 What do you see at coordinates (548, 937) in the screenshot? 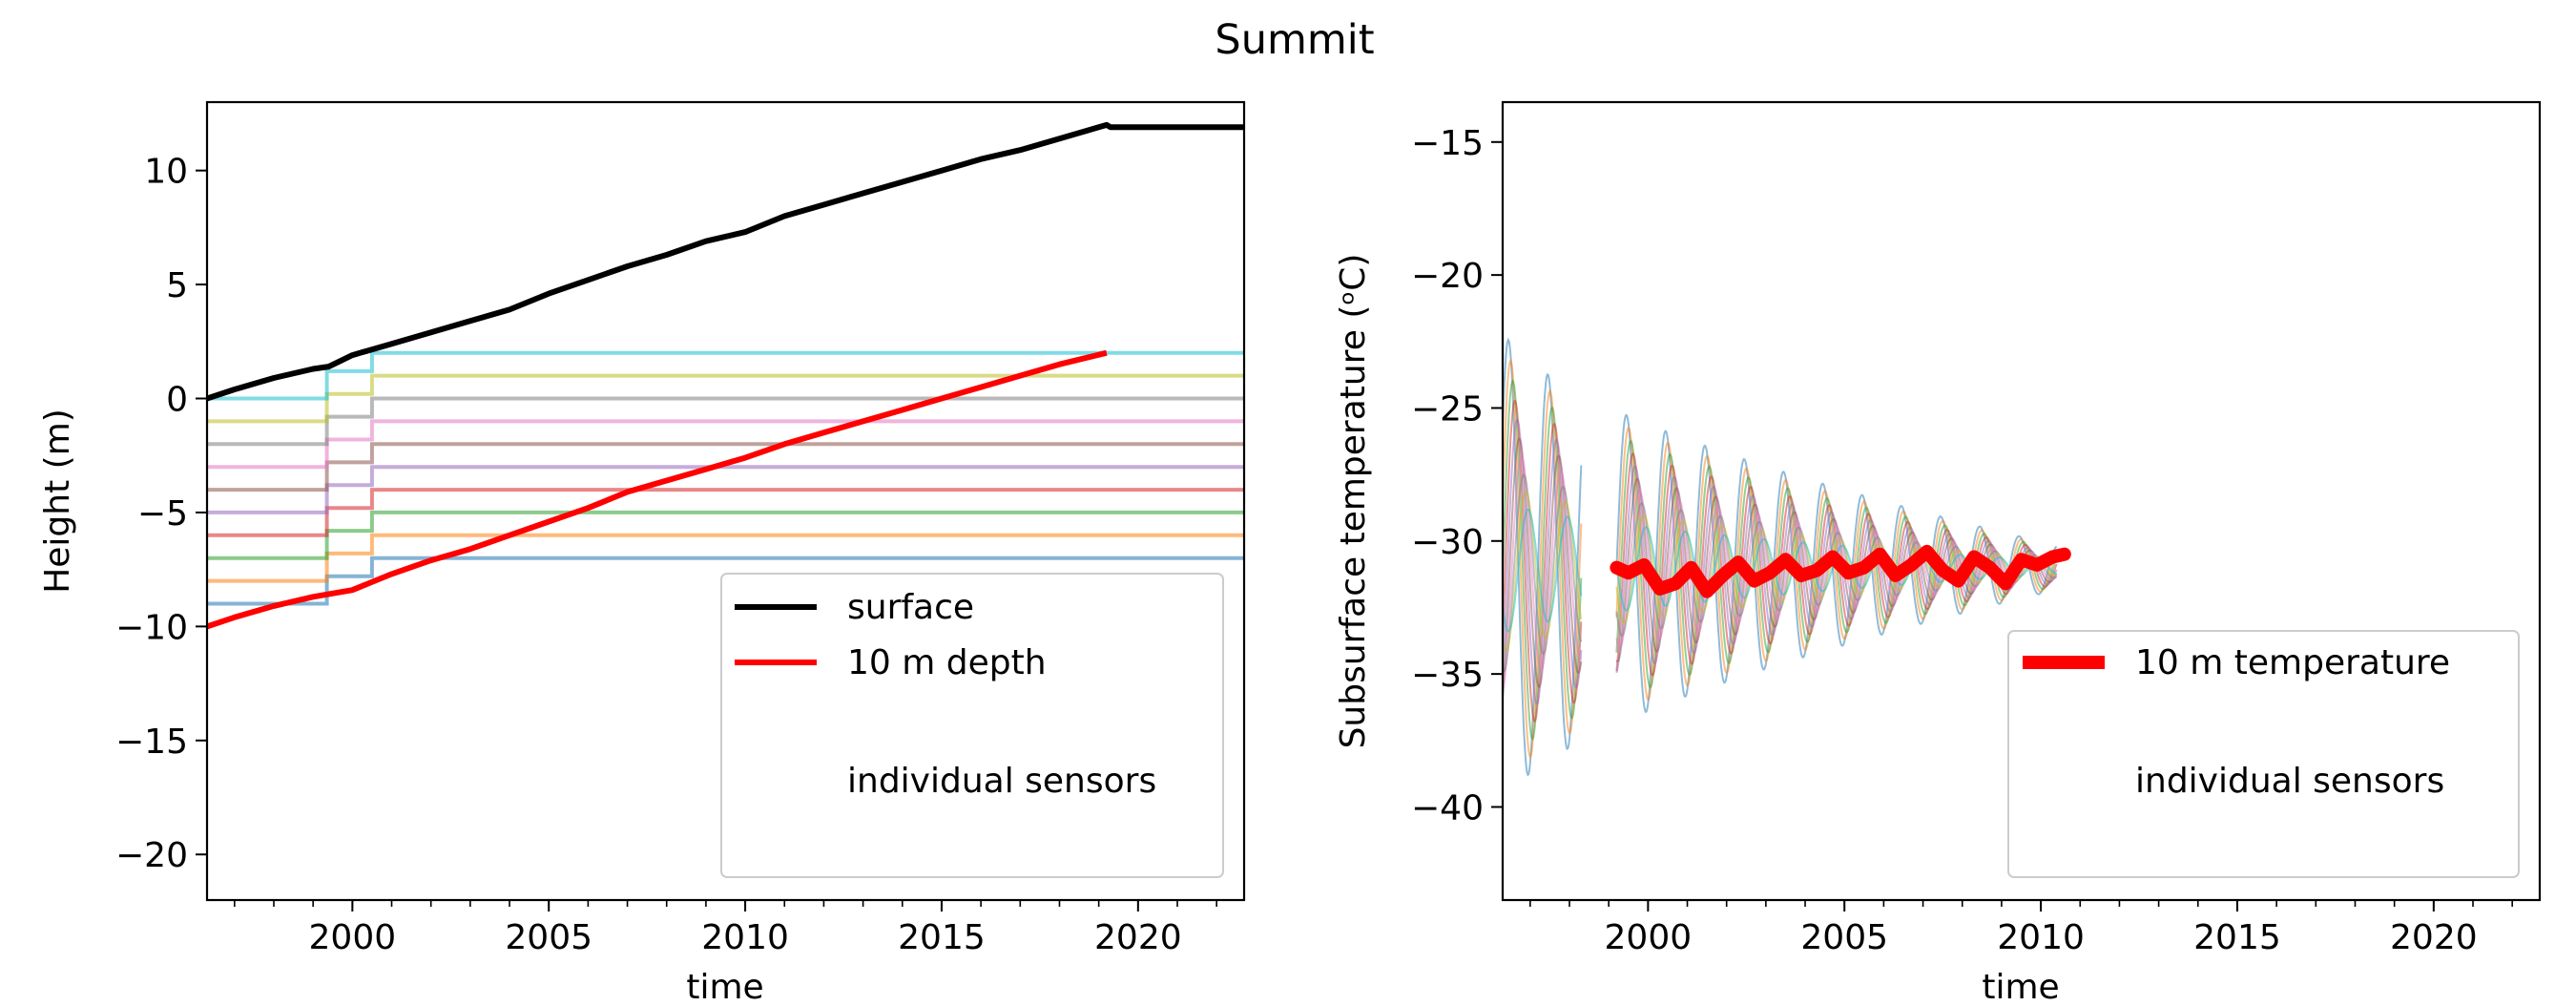
I see `height-x-tick-label: 2005` at bounding box center [548, 937].